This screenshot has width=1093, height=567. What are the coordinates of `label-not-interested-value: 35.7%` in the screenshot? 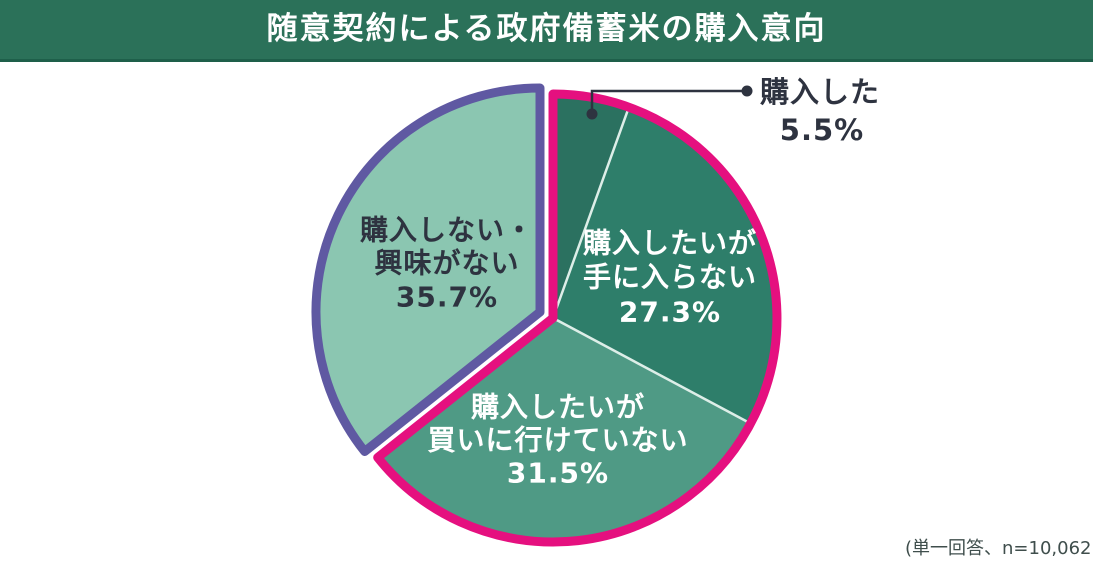 It's located at (447, 297).